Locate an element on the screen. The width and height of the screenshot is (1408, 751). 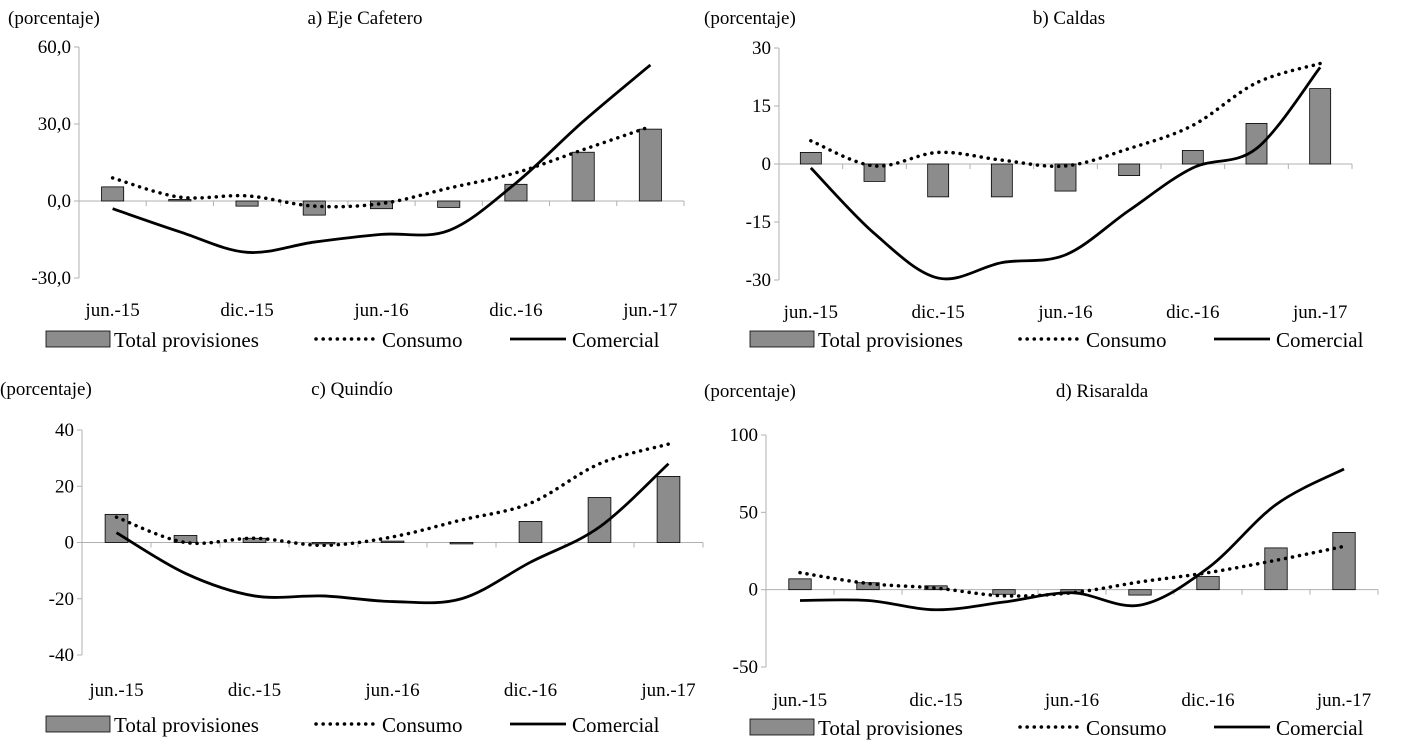
y-tick-label: 15 is located at coordinates (761, 106).